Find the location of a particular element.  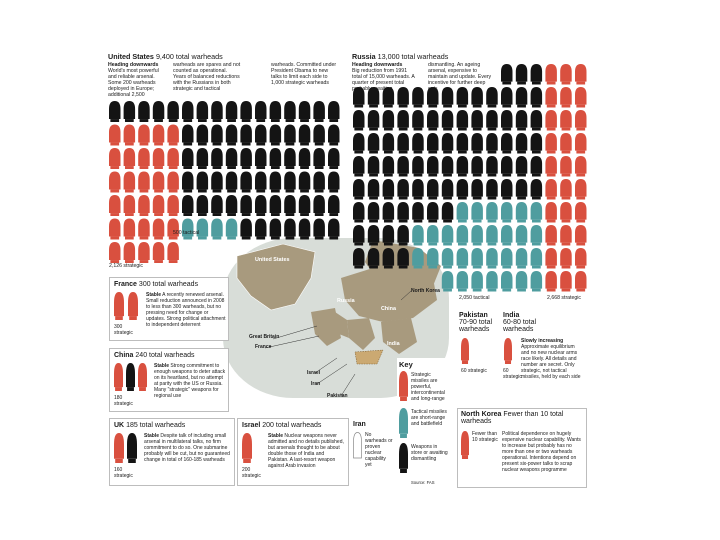

map-label-north-korea: North Korea is located at coordinates (425, 291).